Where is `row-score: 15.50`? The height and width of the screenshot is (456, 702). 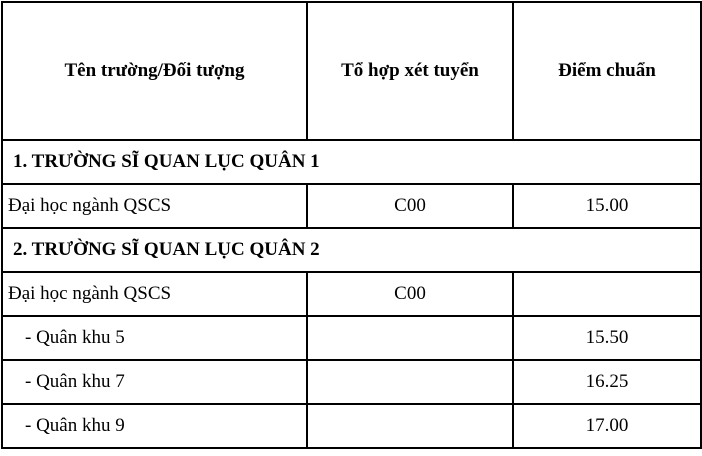
row-score: 15.50 is located at coordinates (607, 338).